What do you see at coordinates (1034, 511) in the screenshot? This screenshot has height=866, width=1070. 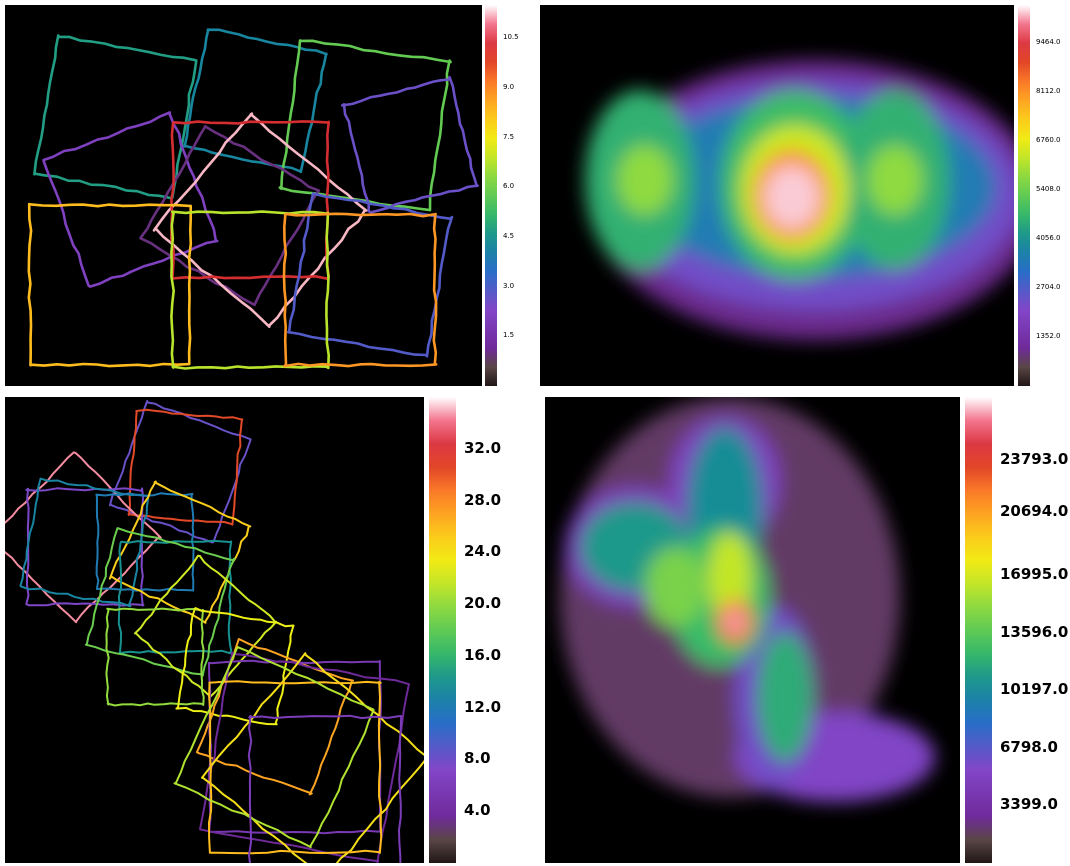 I see `colorbar-tick-label: 20694.0` at bounding box center [1034, 511].